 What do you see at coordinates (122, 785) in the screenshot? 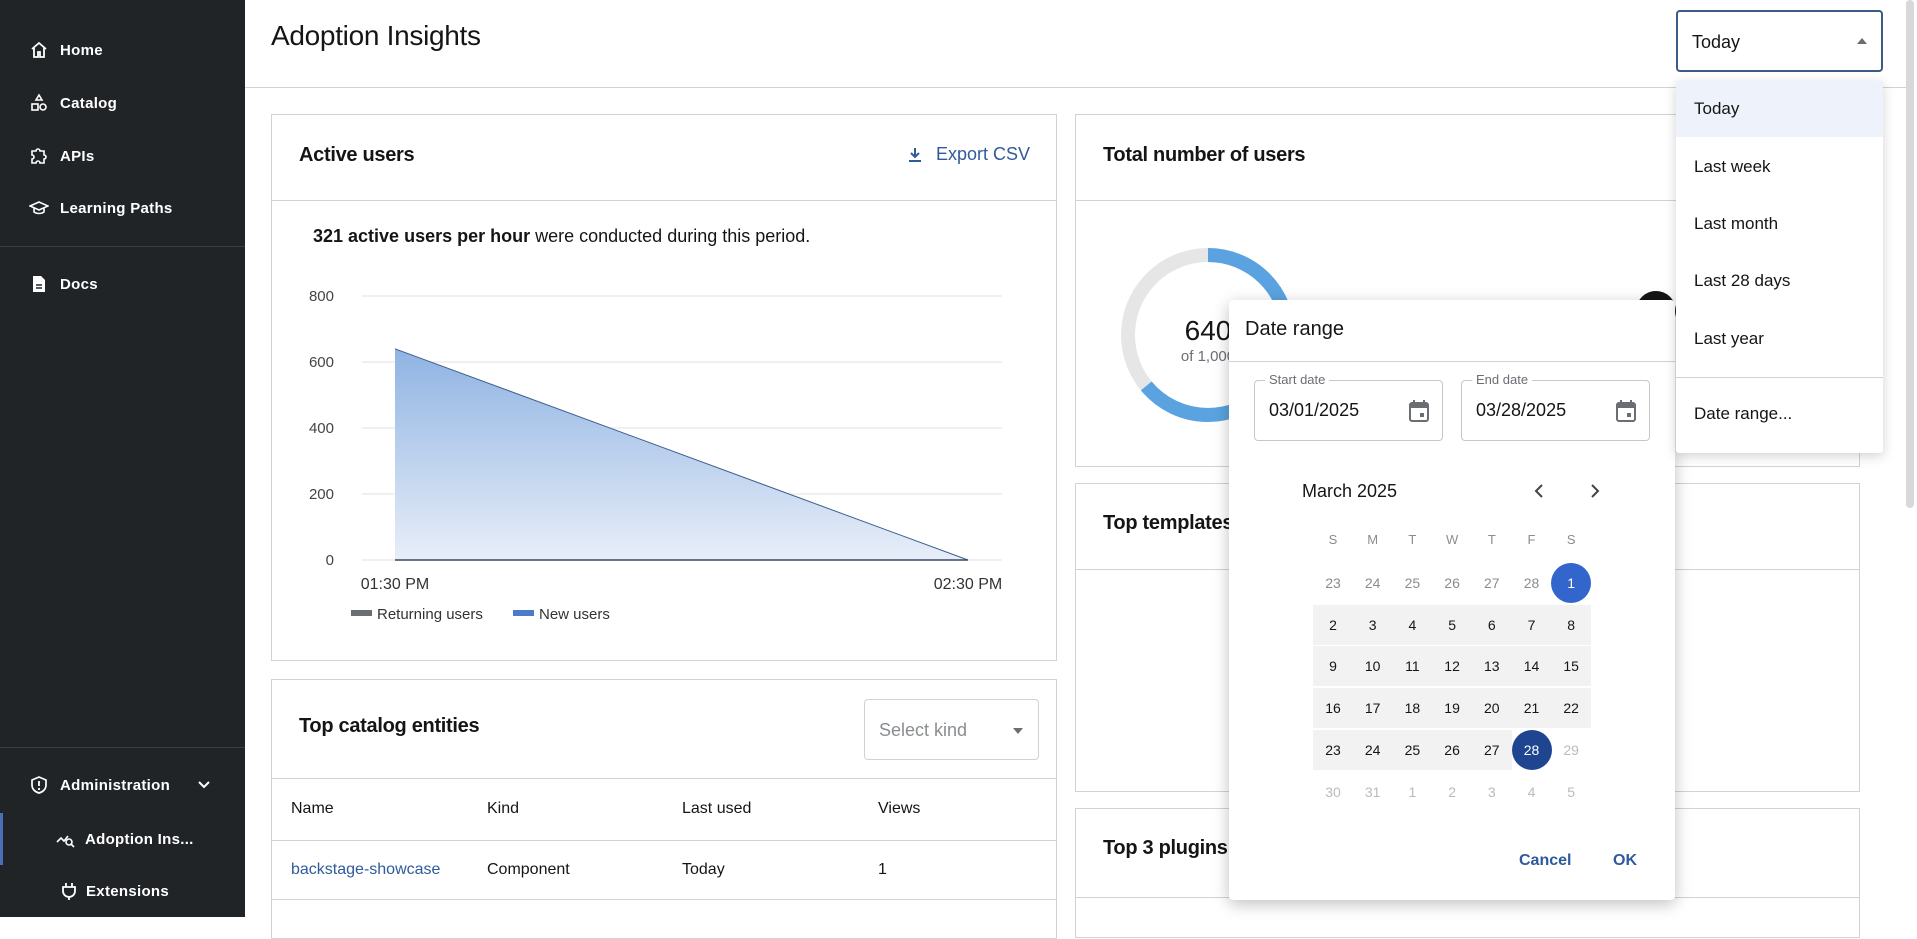
I see `sidebar-item-administration: Administration` at bounding box center [122, 785].